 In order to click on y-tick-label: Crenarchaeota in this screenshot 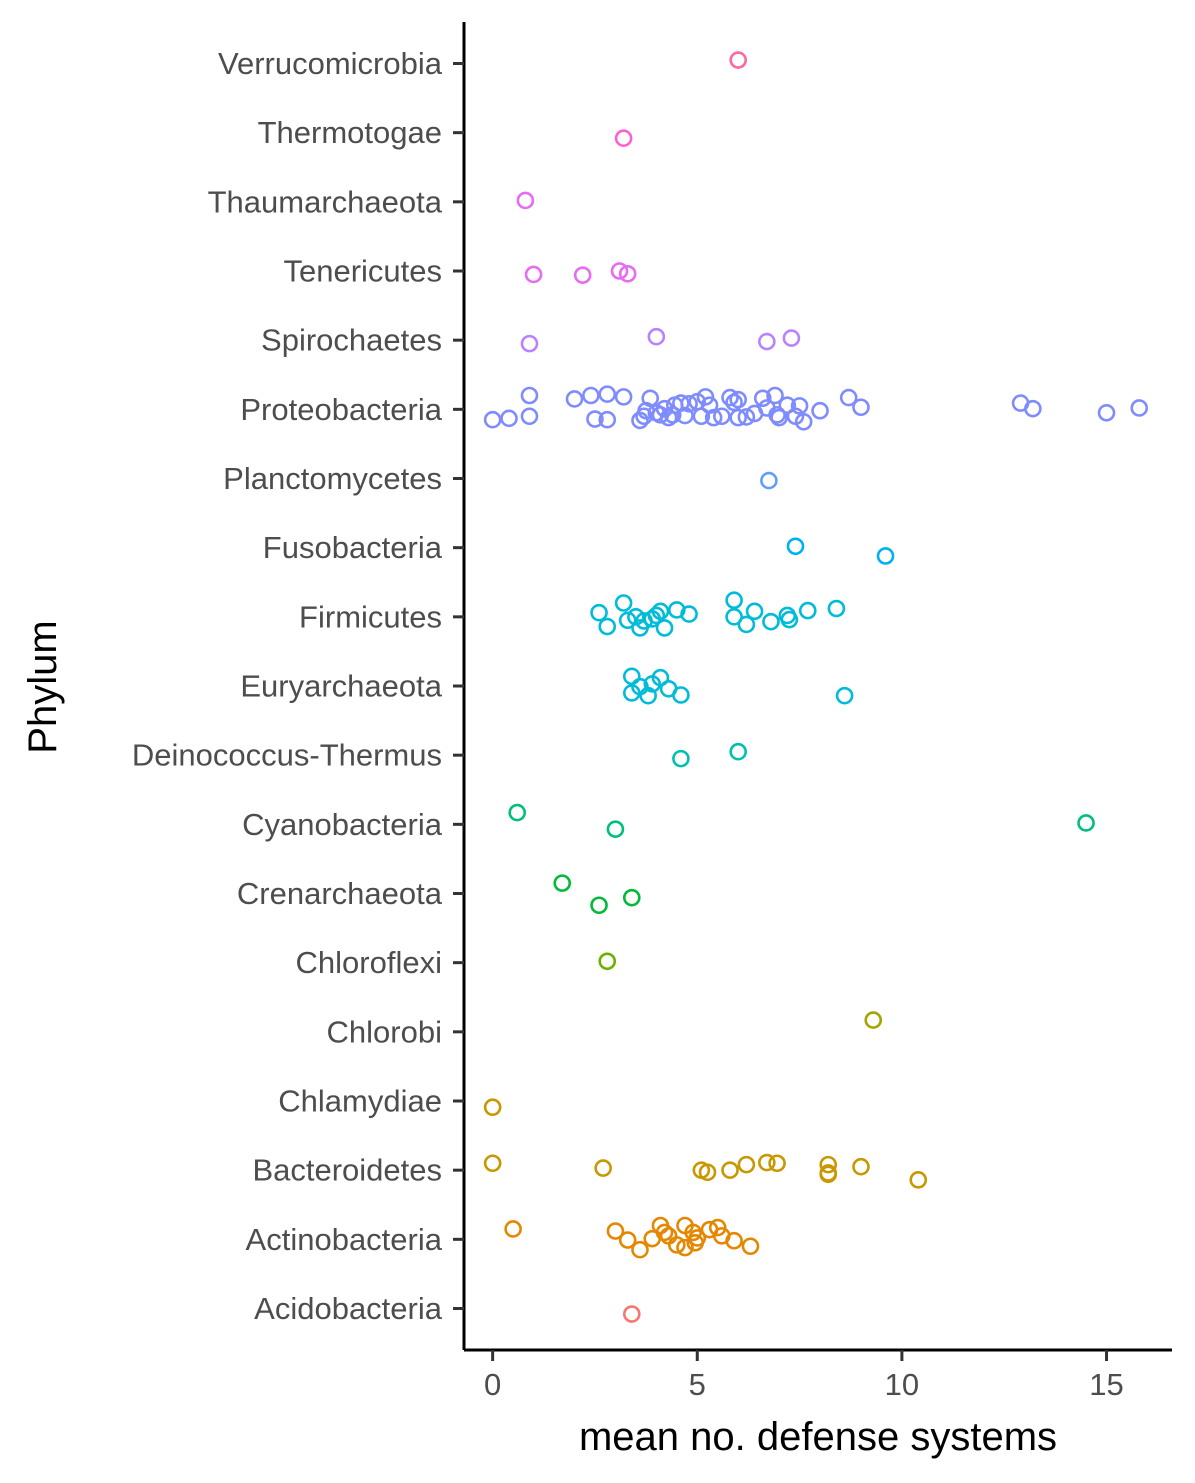, I will do `click(340, 893)`.